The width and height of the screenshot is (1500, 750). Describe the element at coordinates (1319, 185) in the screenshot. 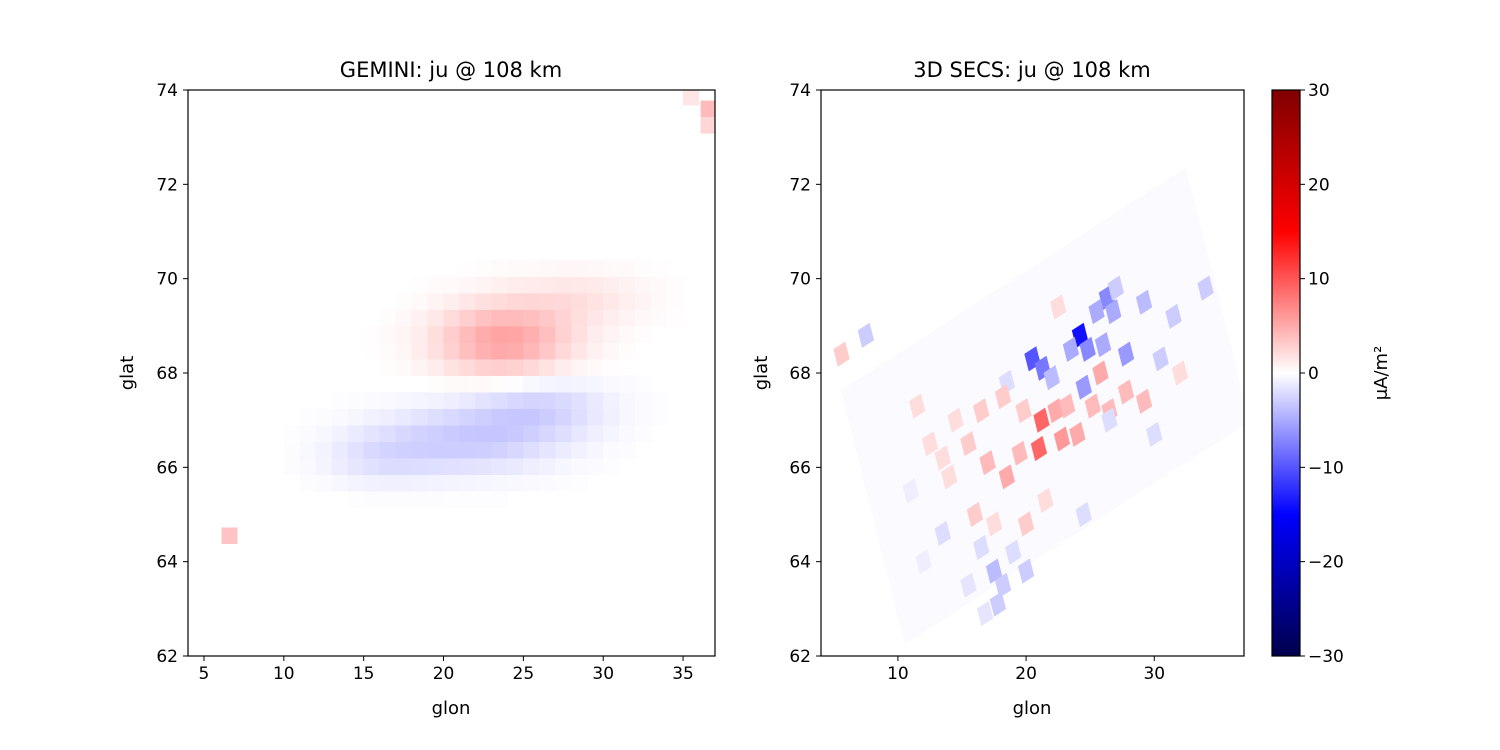

I see `colorbar-tick-label: 20` at that location.